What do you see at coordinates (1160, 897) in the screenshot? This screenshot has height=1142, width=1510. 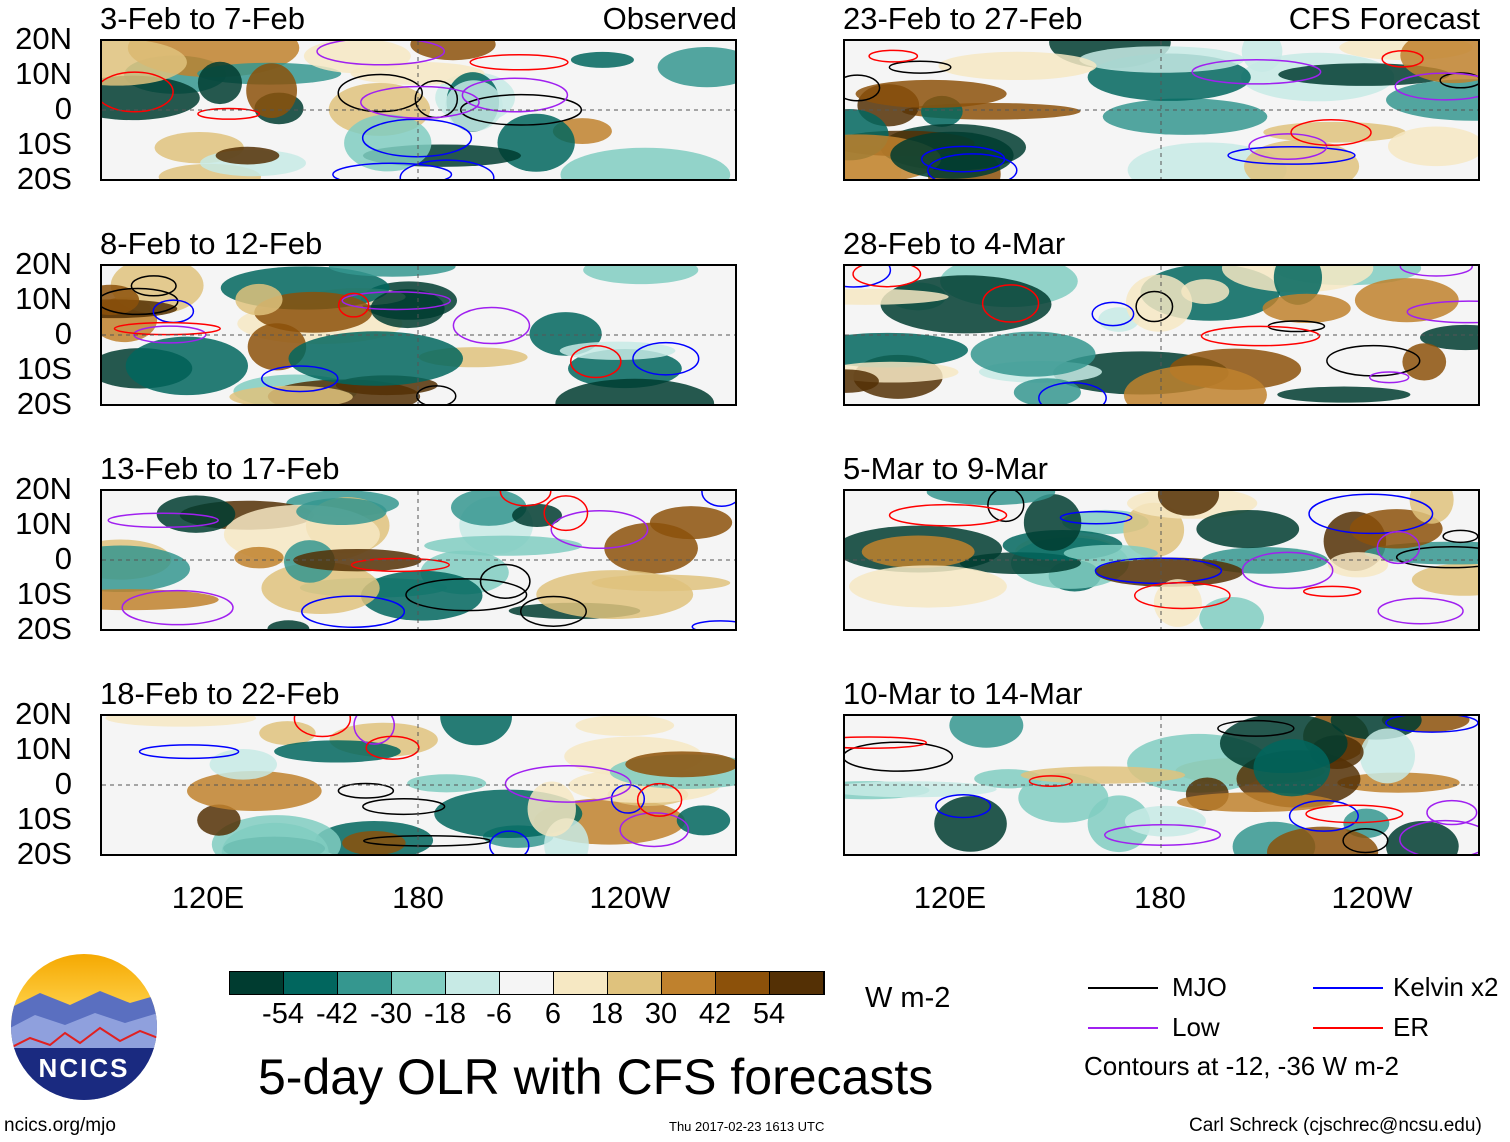 I see `lon-label: 180` at bounding box center [1160, 897].